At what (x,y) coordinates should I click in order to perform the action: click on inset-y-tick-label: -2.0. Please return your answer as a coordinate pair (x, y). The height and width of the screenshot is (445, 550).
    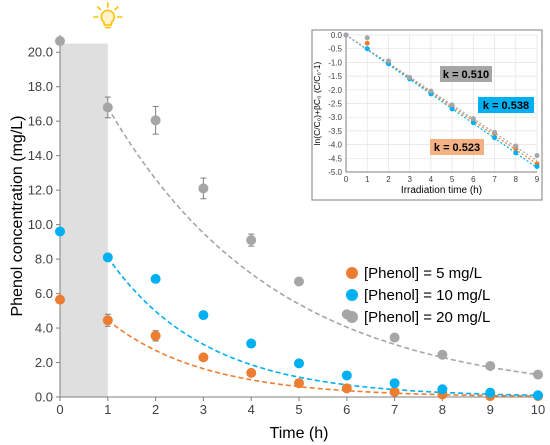
    Looking at the image, I should click on (335, 90).